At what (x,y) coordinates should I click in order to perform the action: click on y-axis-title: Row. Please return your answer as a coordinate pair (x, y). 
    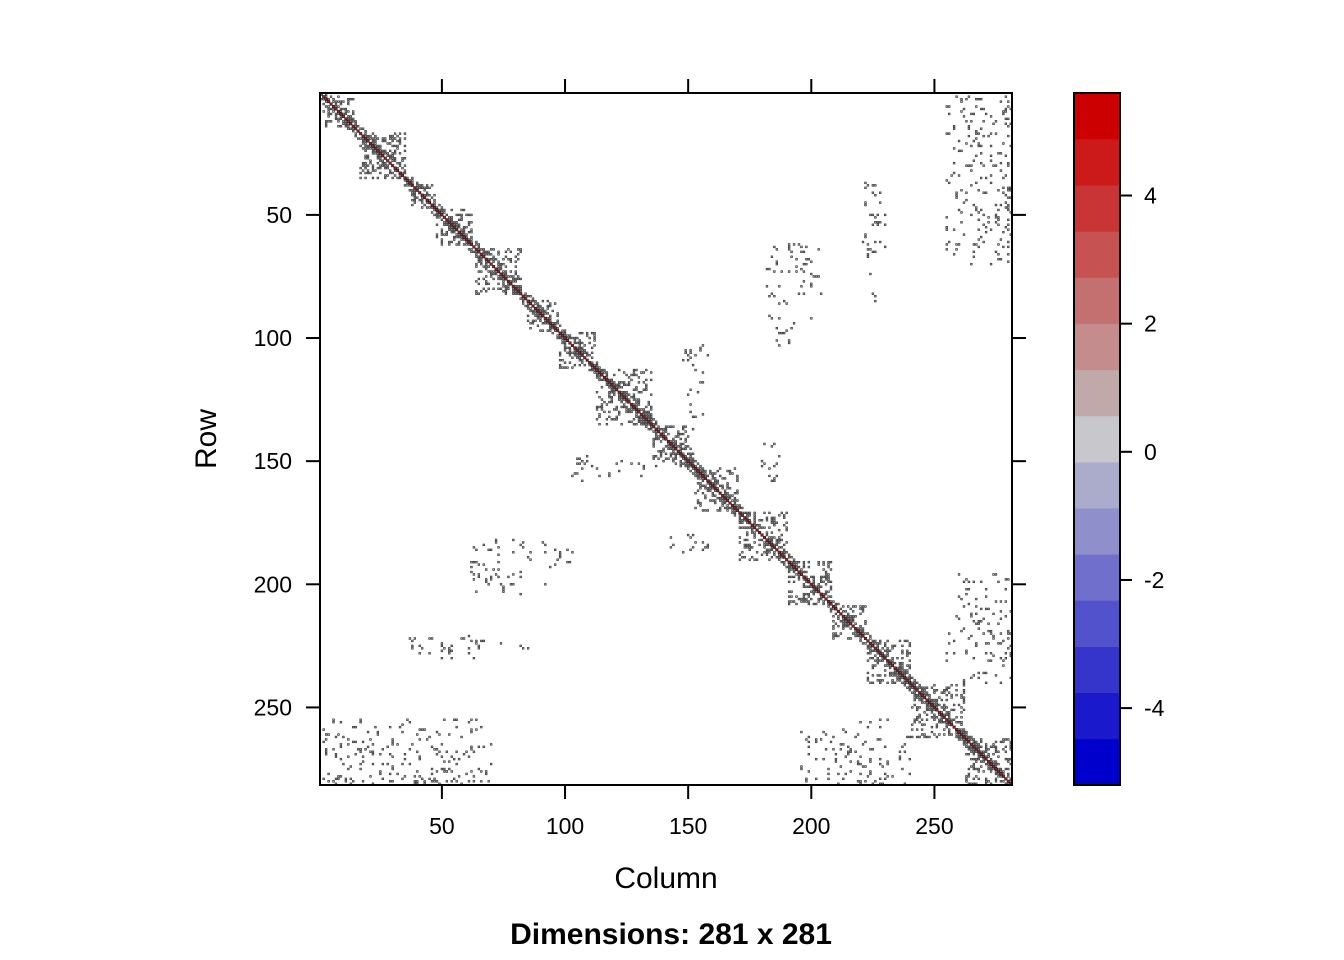
    Looking at the image, I should click on (206, 439).